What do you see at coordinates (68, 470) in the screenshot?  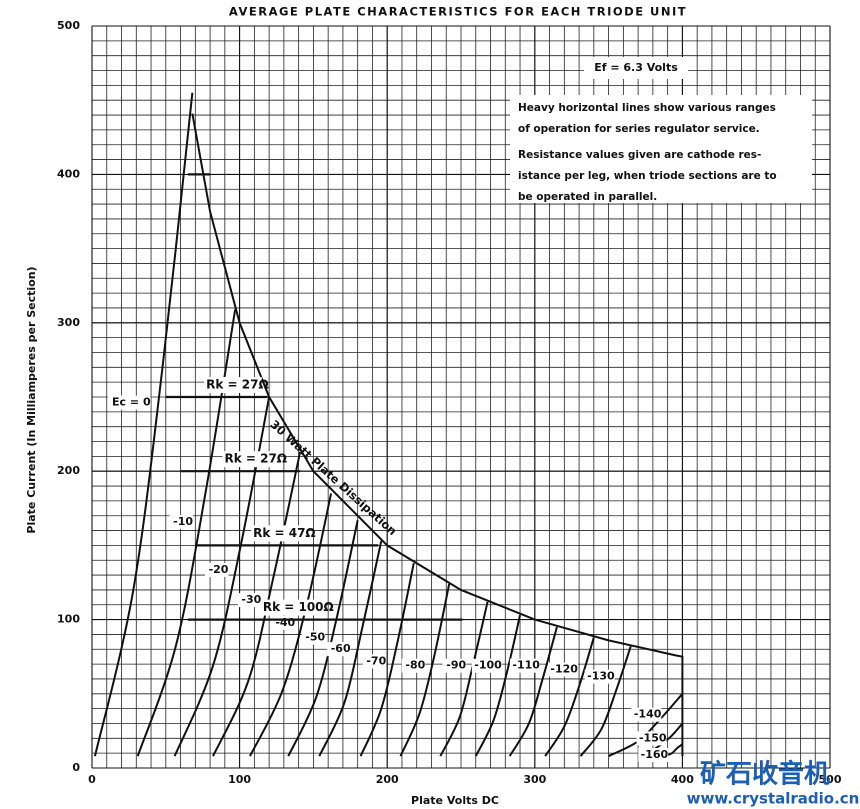 I see `y-tick-label: 200` at bounding box center [68, 470].